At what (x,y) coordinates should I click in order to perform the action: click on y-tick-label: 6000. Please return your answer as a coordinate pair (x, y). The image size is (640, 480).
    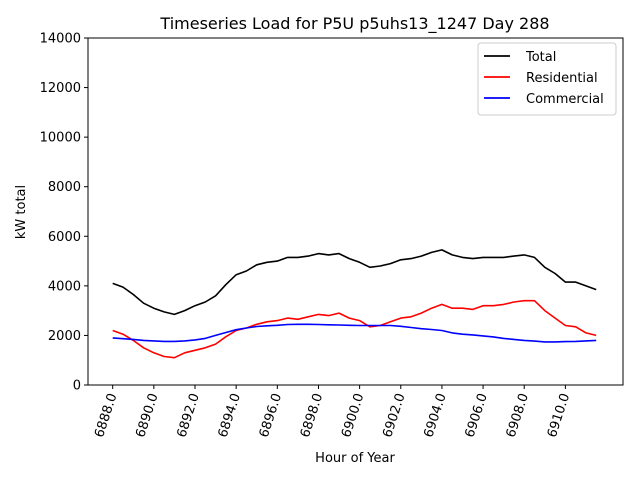
    Looking at the image, I should click on (64, 237).